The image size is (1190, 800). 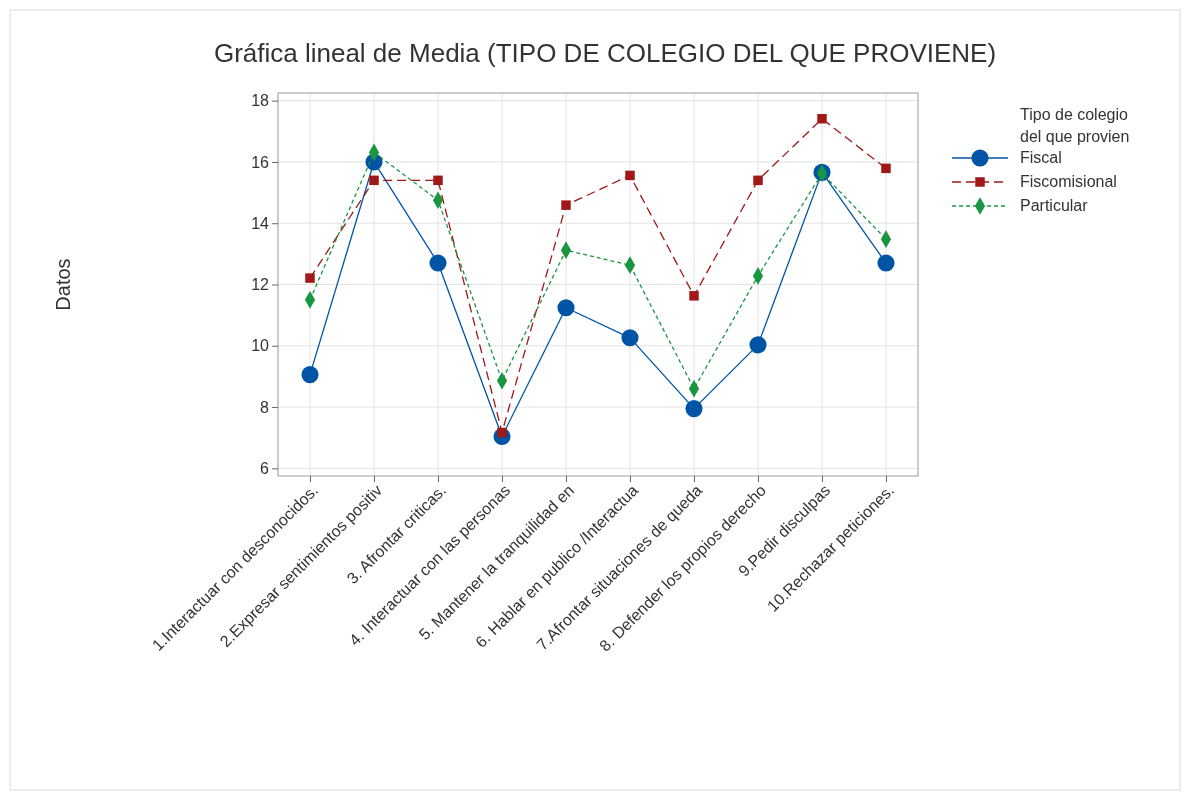 What do you see at coordinates (260, 285) in the screenshot?
I see `y-tick-label: 12` at bounding box center [260, 285].